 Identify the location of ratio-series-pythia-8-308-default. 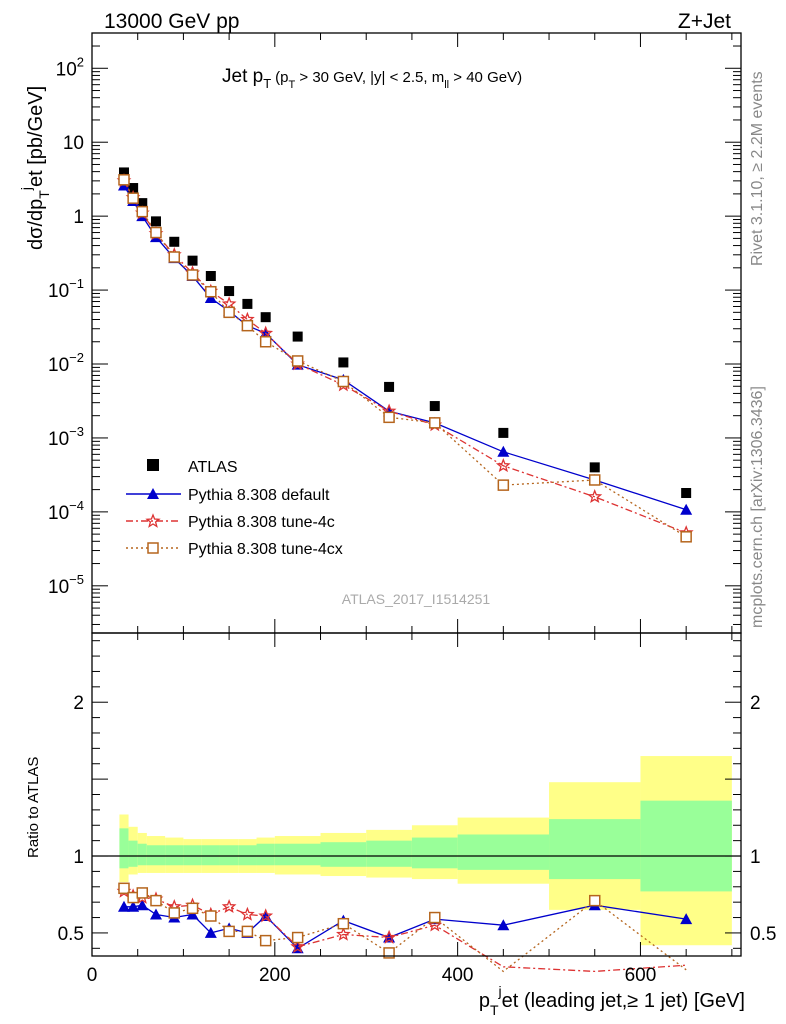
(405, 926).